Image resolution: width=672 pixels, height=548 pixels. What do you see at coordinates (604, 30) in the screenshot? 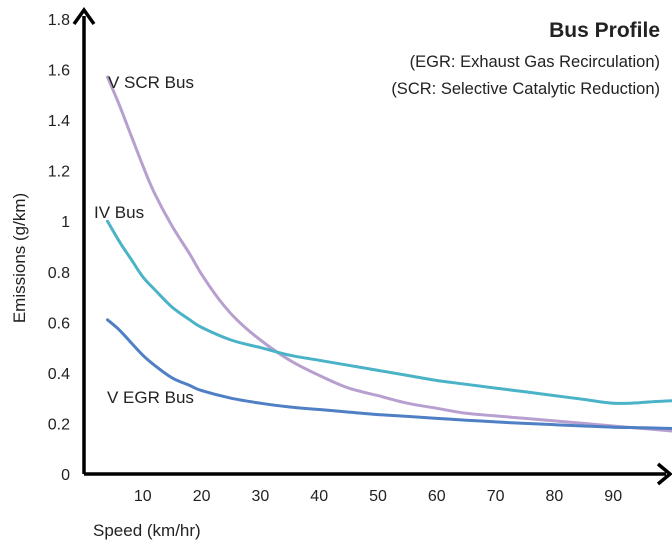
I see `chart-title: Bus Profile` at bounding box center [604, 30].